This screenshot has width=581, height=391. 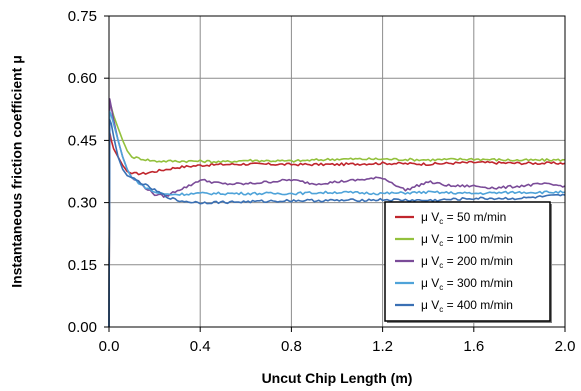 I want to click on legend-label-suffix: = 300 m/min, so click(x=478, y=283).